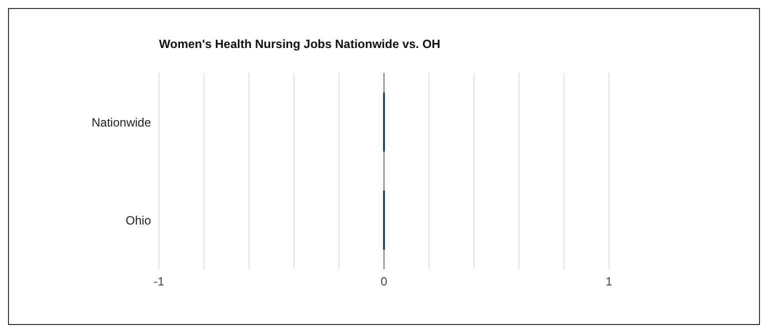 Image resolution: width=770 pixels, height=335 pixels. I want to click on y-tick-label: Ohio, so click(139, 220).